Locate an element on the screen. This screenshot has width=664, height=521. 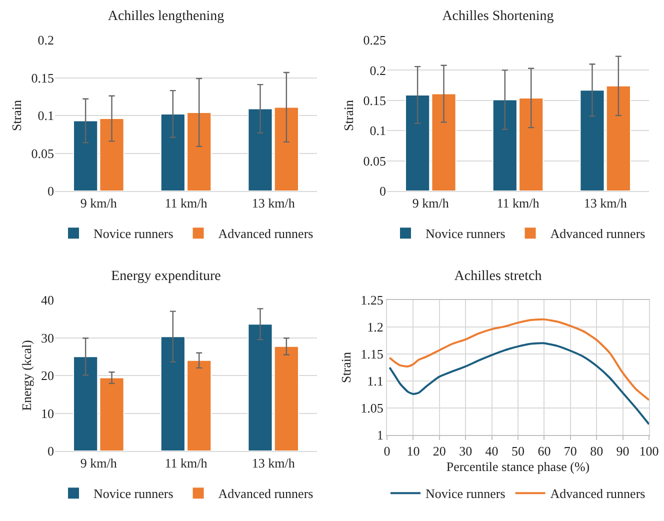
y-tick-label: 1.15 is located at coordinates (372, 354).